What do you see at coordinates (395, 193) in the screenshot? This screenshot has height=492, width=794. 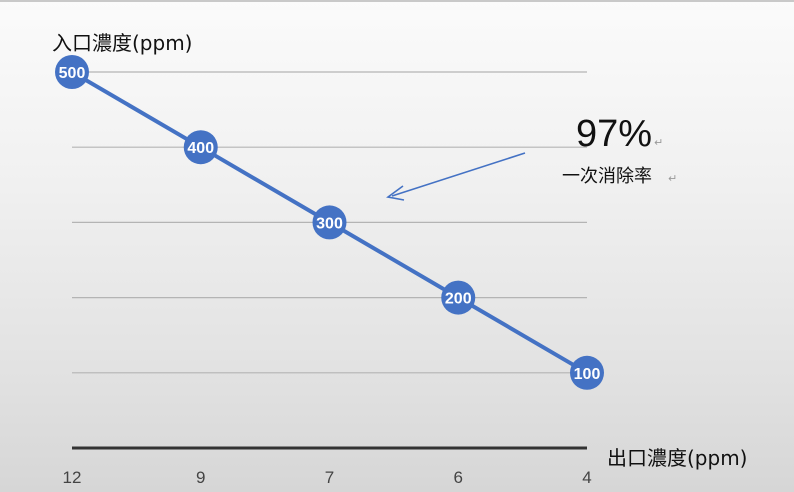 I see `annotation-arrowhead-icon` at bounding box center [395, 193].